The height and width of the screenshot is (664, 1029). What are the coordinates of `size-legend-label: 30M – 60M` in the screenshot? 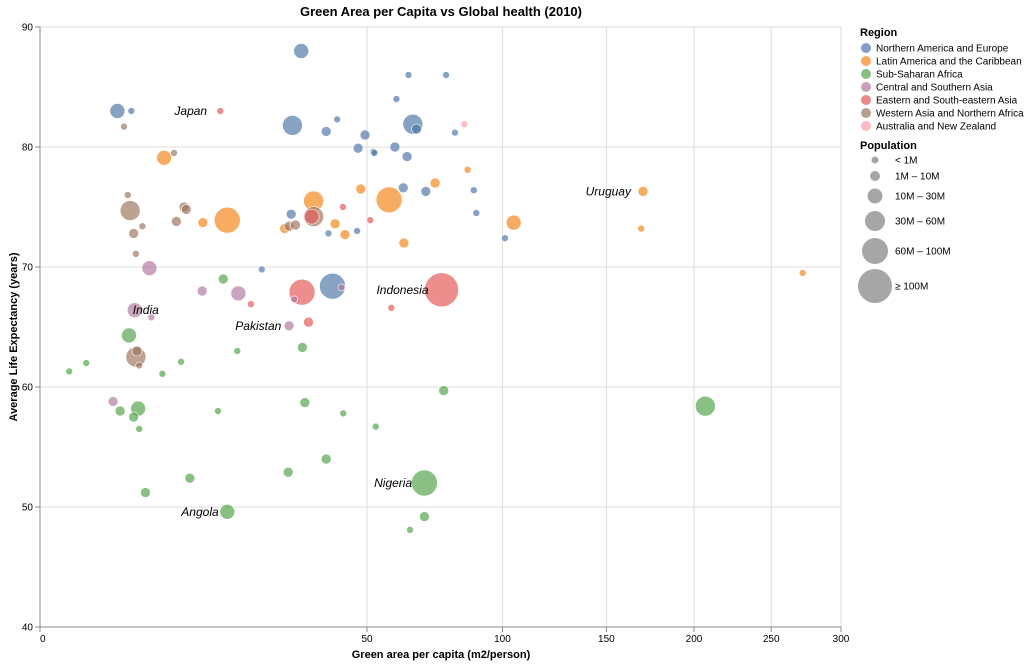 It's located at (920, 222).